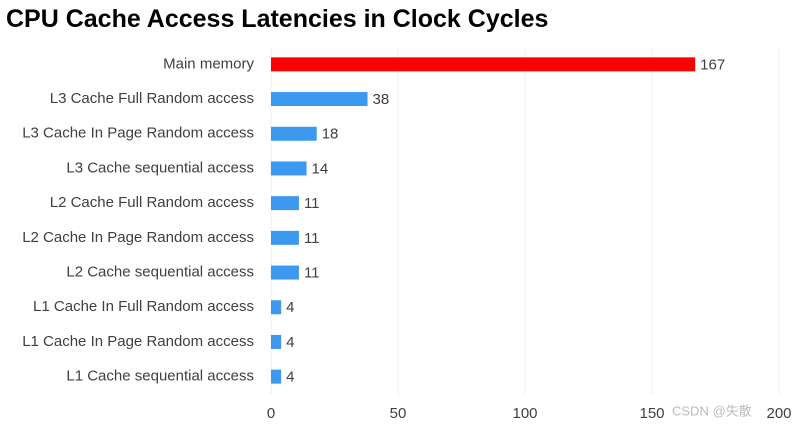 The width and height of the screenshot is (801, 429). What do you see at coordinates (152, 202) in the screenshot?
I see `y-tick-label: L2 Cache Full Random access` at bounding box center [152, 202].